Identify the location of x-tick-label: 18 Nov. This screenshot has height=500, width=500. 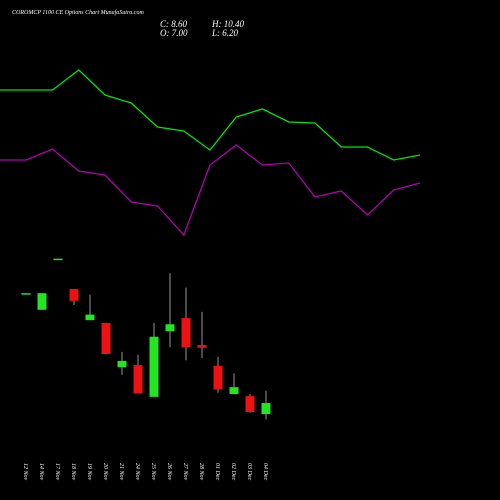
(73, 472).